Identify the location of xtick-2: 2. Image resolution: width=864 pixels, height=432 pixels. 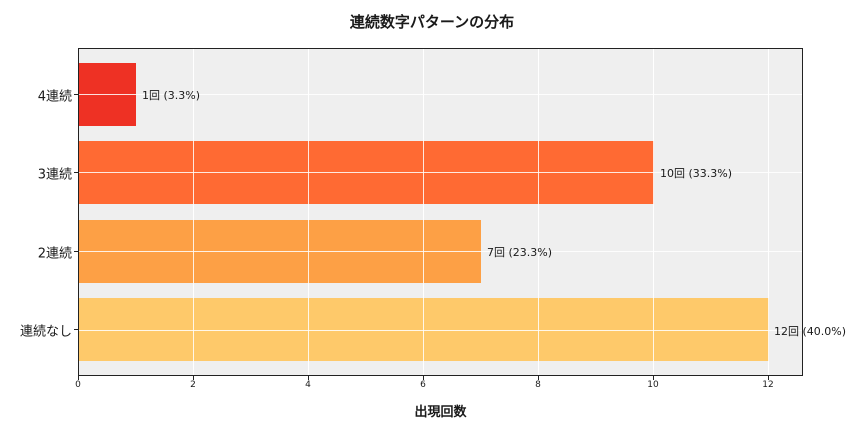
(193, 385).